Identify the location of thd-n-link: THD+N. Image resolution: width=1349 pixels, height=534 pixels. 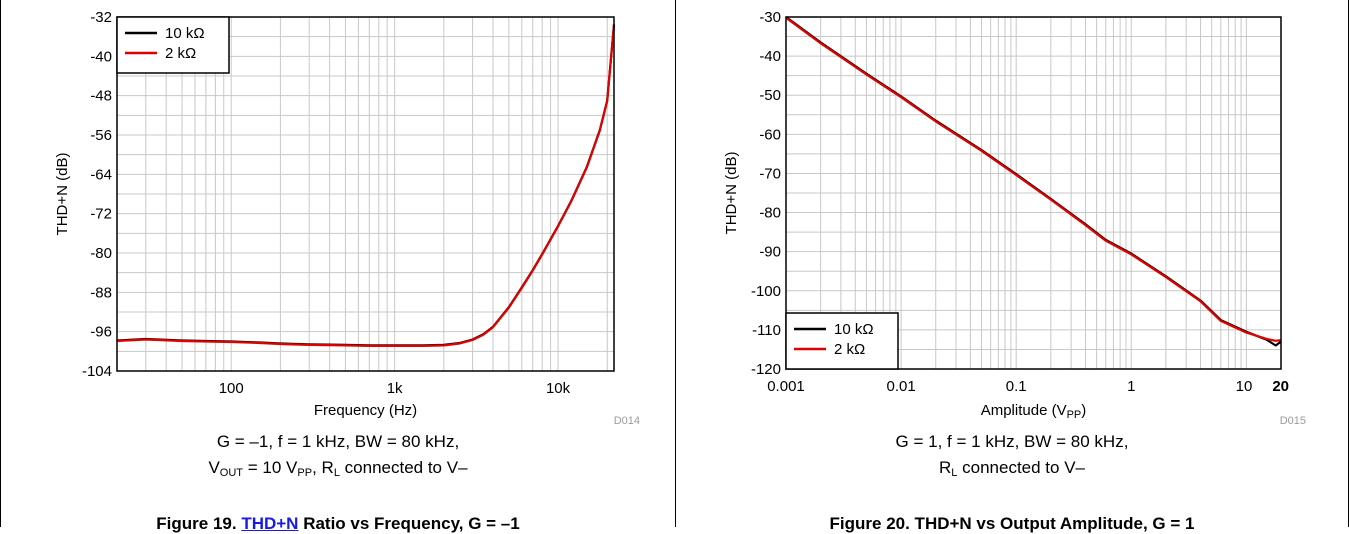
(270, 523).